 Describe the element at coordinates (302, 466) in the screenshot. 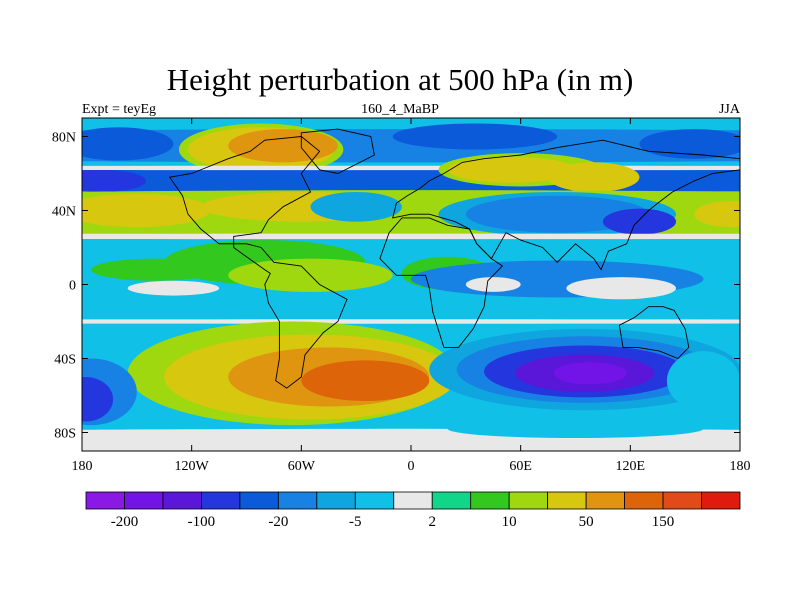

I see `x-tick-label: 60W` at that location.